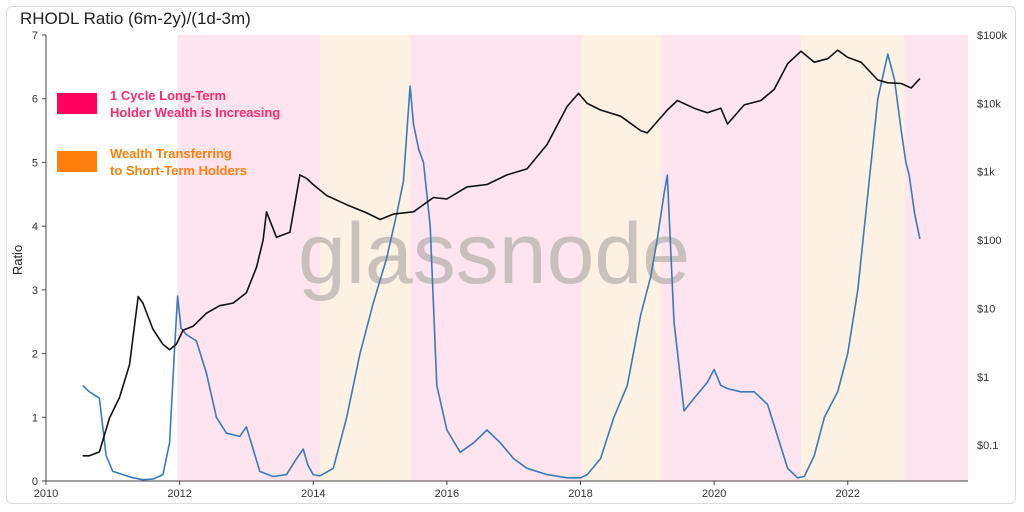  I want to click on y-tick-label-3: 3, so click(35, 291).